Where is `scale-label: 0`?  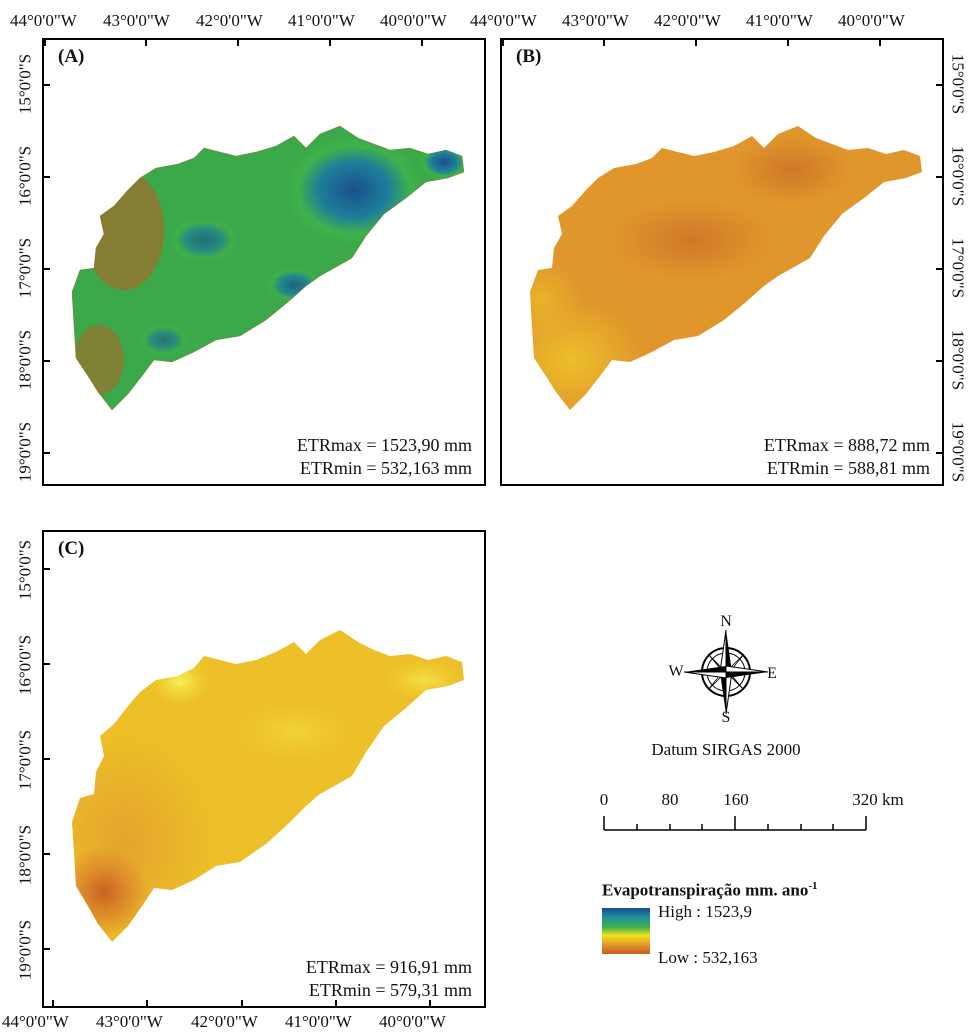 scale-label: 0 is located at coordinates (604, 799).